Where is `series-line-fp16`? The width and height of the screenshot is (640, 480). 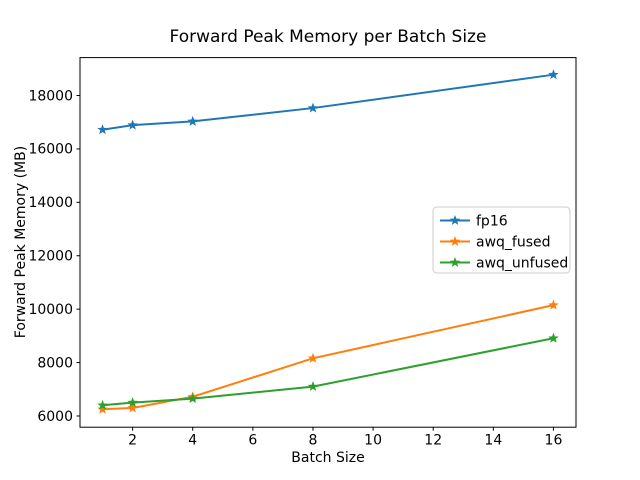 series-line-fp16 is located at coordinates (328, 102).